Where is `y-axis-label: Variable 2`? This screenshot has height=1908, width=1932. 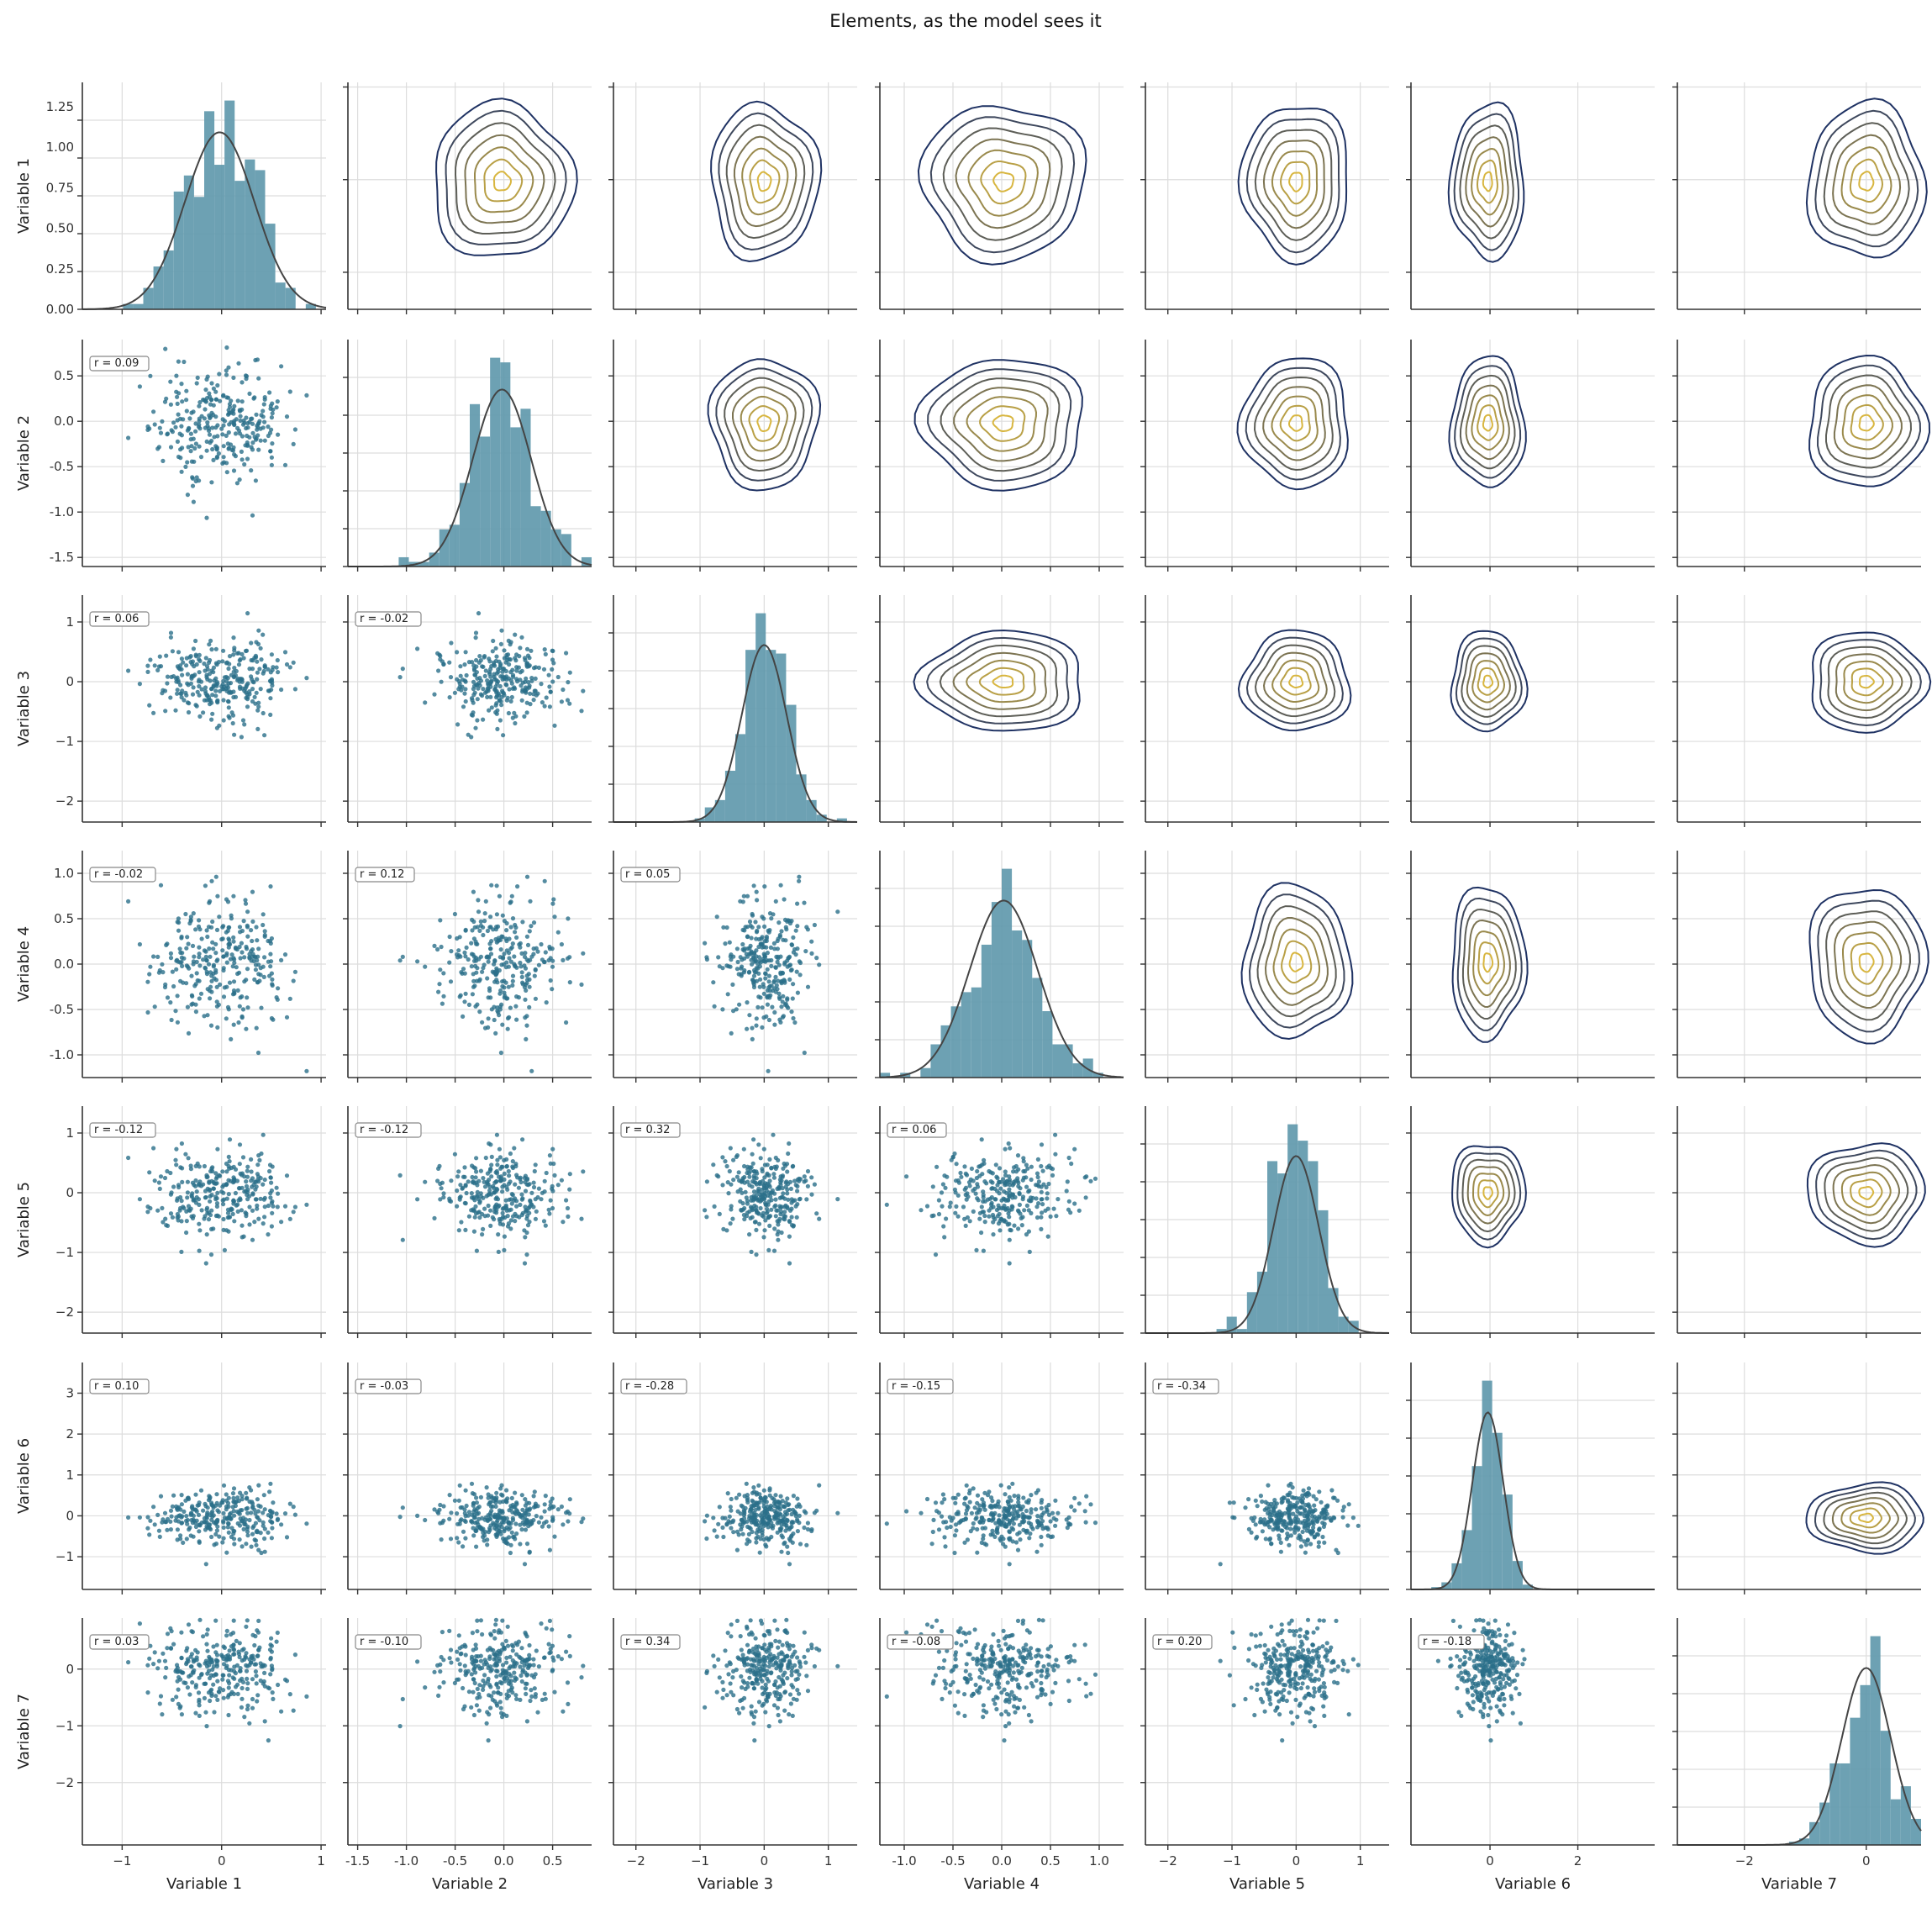 y-axis-label: Variable 2 is located at coordinates (24, 453).